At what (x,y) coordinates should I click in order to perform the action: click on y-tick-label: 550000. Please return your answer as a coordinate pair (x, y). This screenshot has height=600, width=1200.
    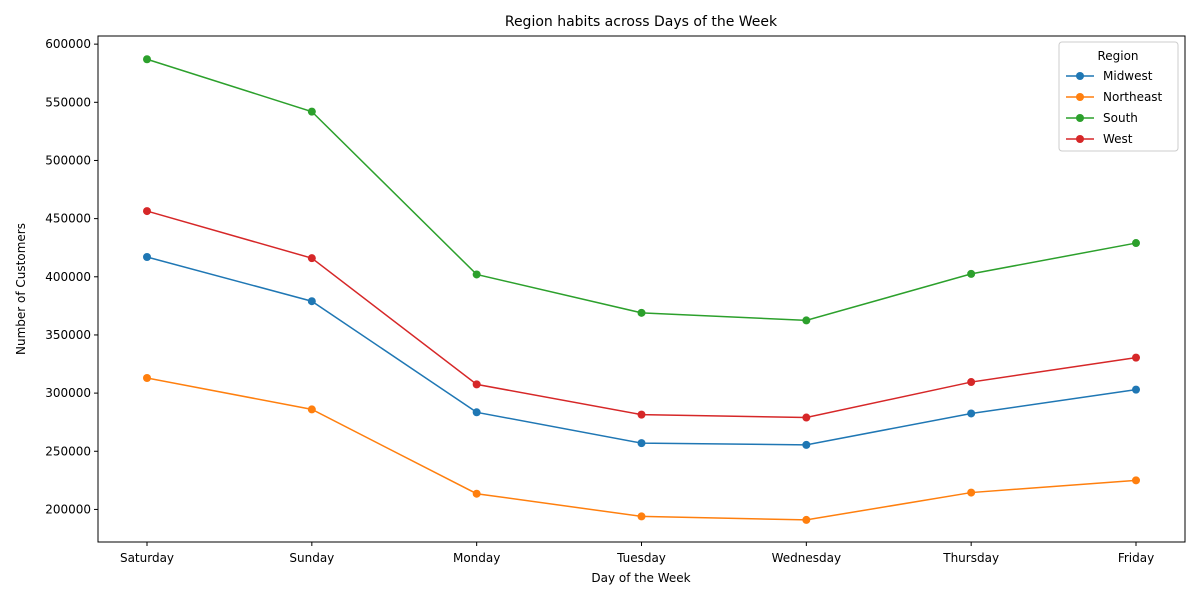
    Looking at the image, I should click on (68, 102).